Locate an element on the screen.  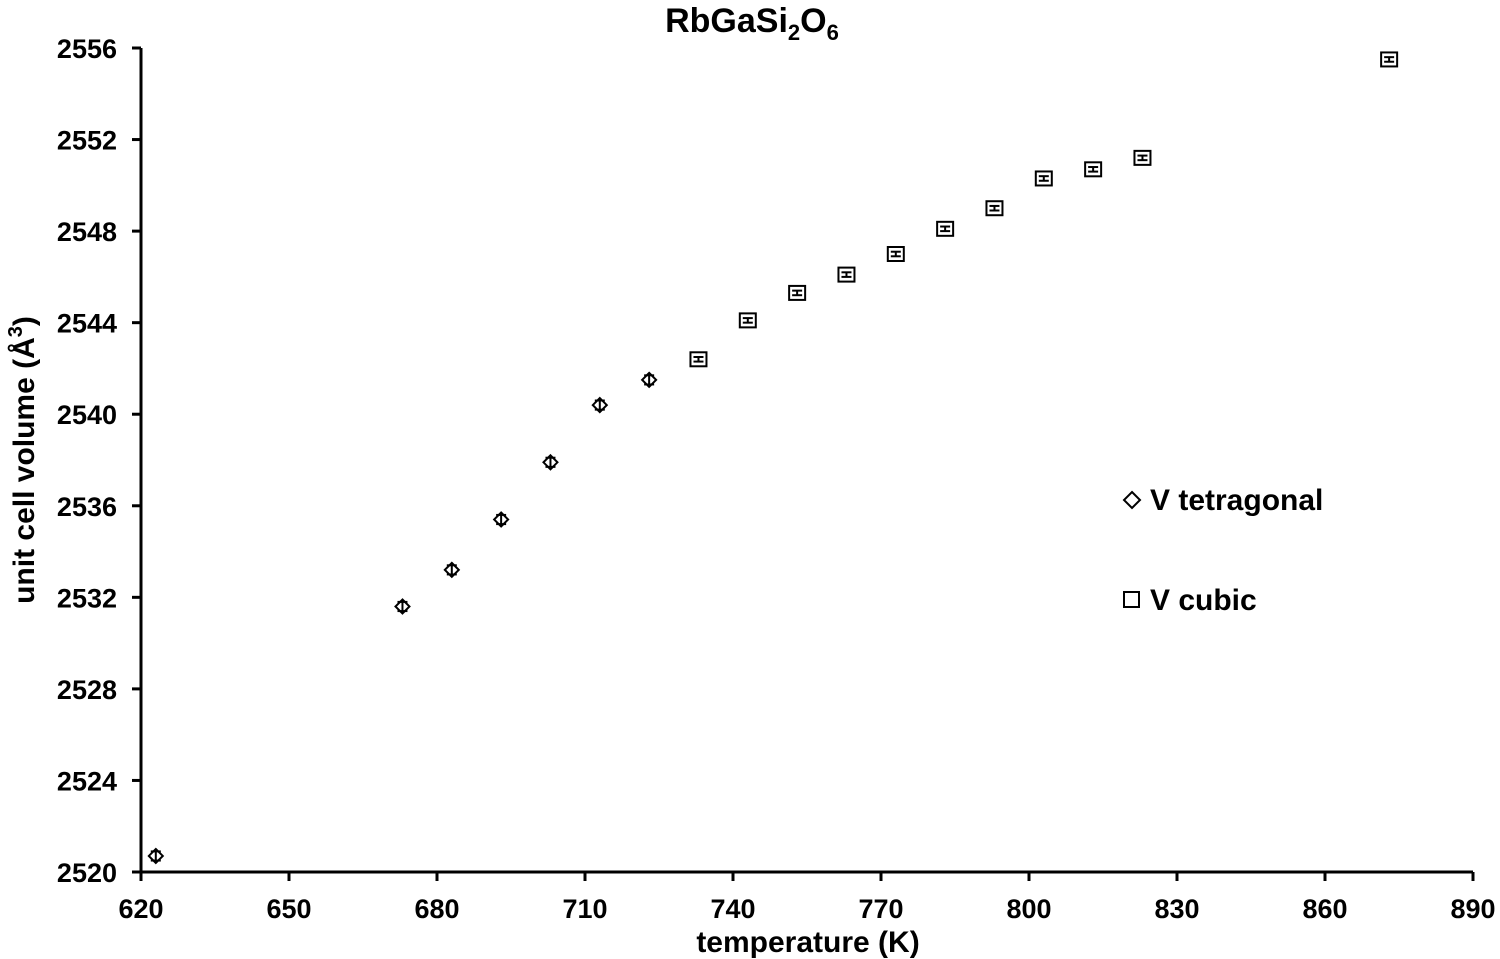
legend-label-tetragonal: V tetragonal is located at coordinates (1236, 500).